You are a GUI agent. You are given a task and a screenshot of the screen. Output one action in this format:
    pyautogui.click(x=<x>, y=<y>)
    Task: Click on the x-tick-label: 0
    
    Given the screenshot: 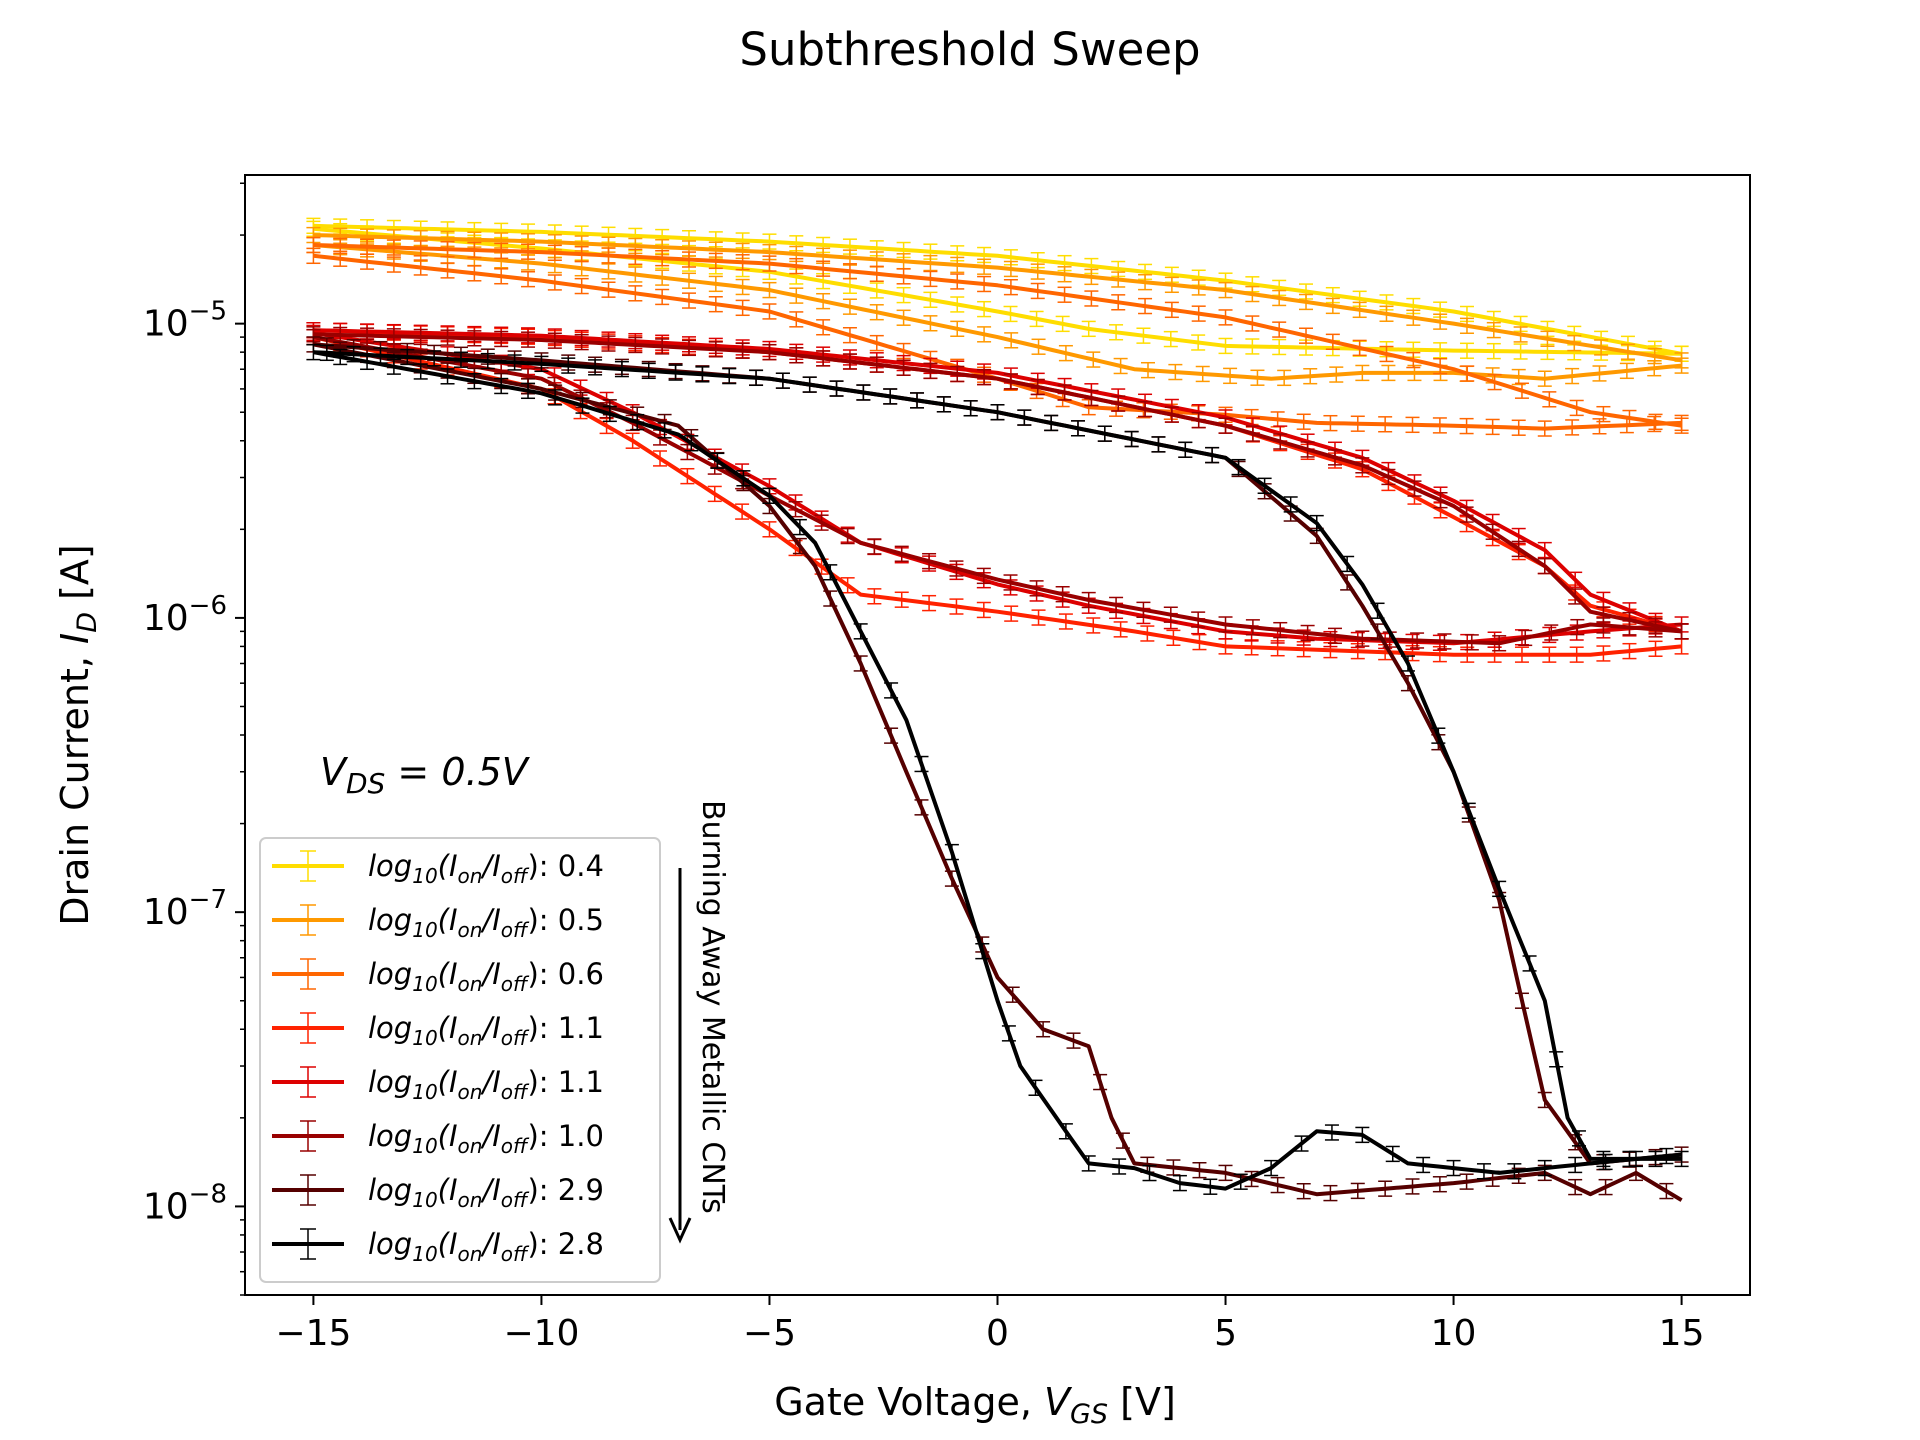 What is the action you would take?
    pyautogui.click(x=997, y=1333)
    